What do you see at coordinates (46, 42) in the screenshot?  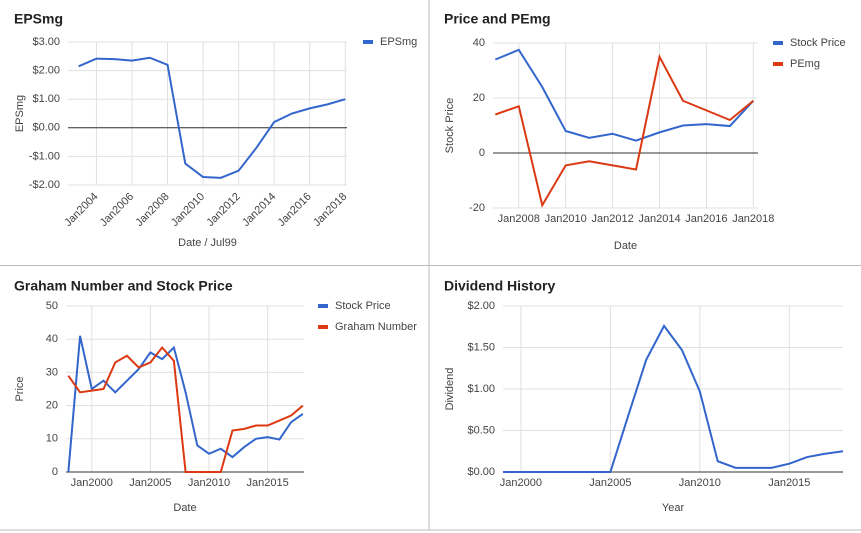 I see `y-tick-label: $3.00` at bounding box center [46, 42].